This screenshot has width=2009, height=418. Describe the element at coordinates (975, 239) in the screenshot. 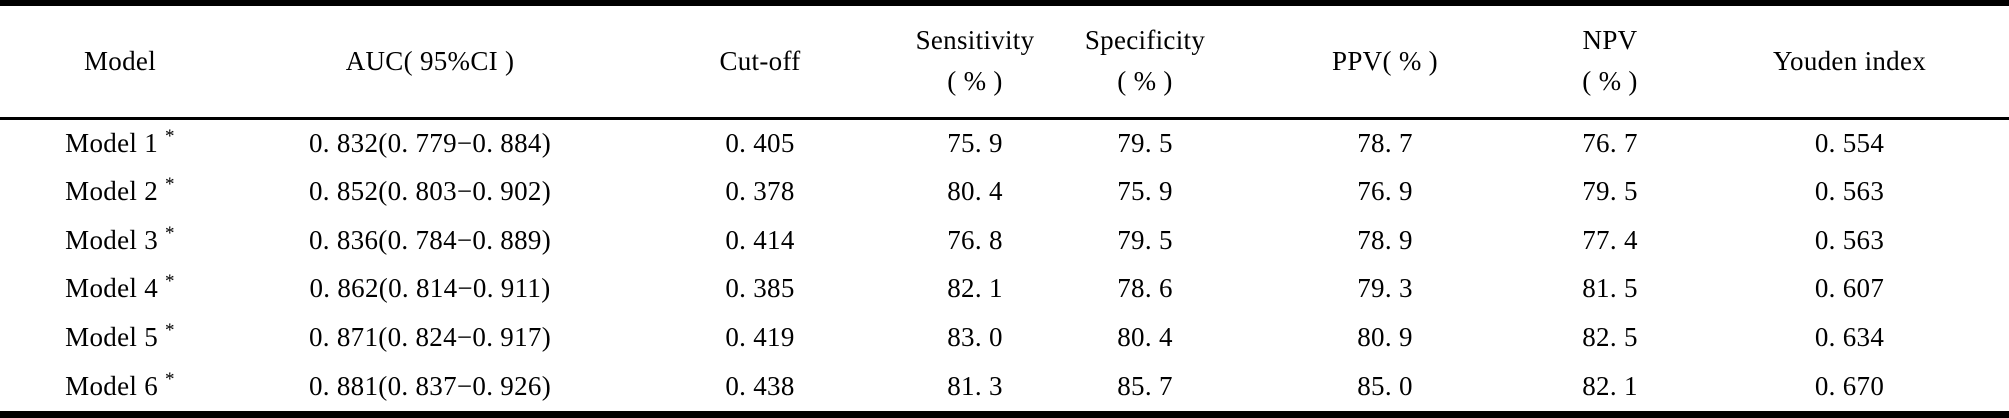

I see `sensitivity-value: 76. 8` at that location.